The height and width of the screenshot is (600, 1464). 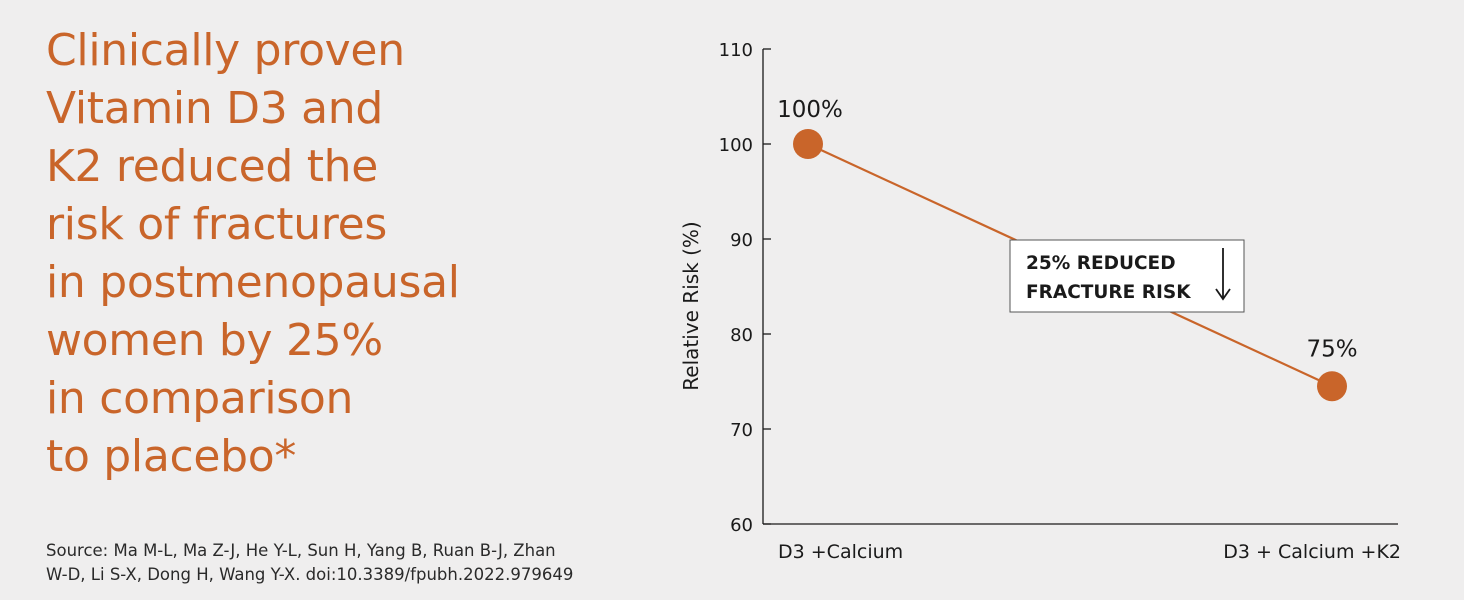 I want to click on y-tick-label: 100, so click(x=736, y=145).